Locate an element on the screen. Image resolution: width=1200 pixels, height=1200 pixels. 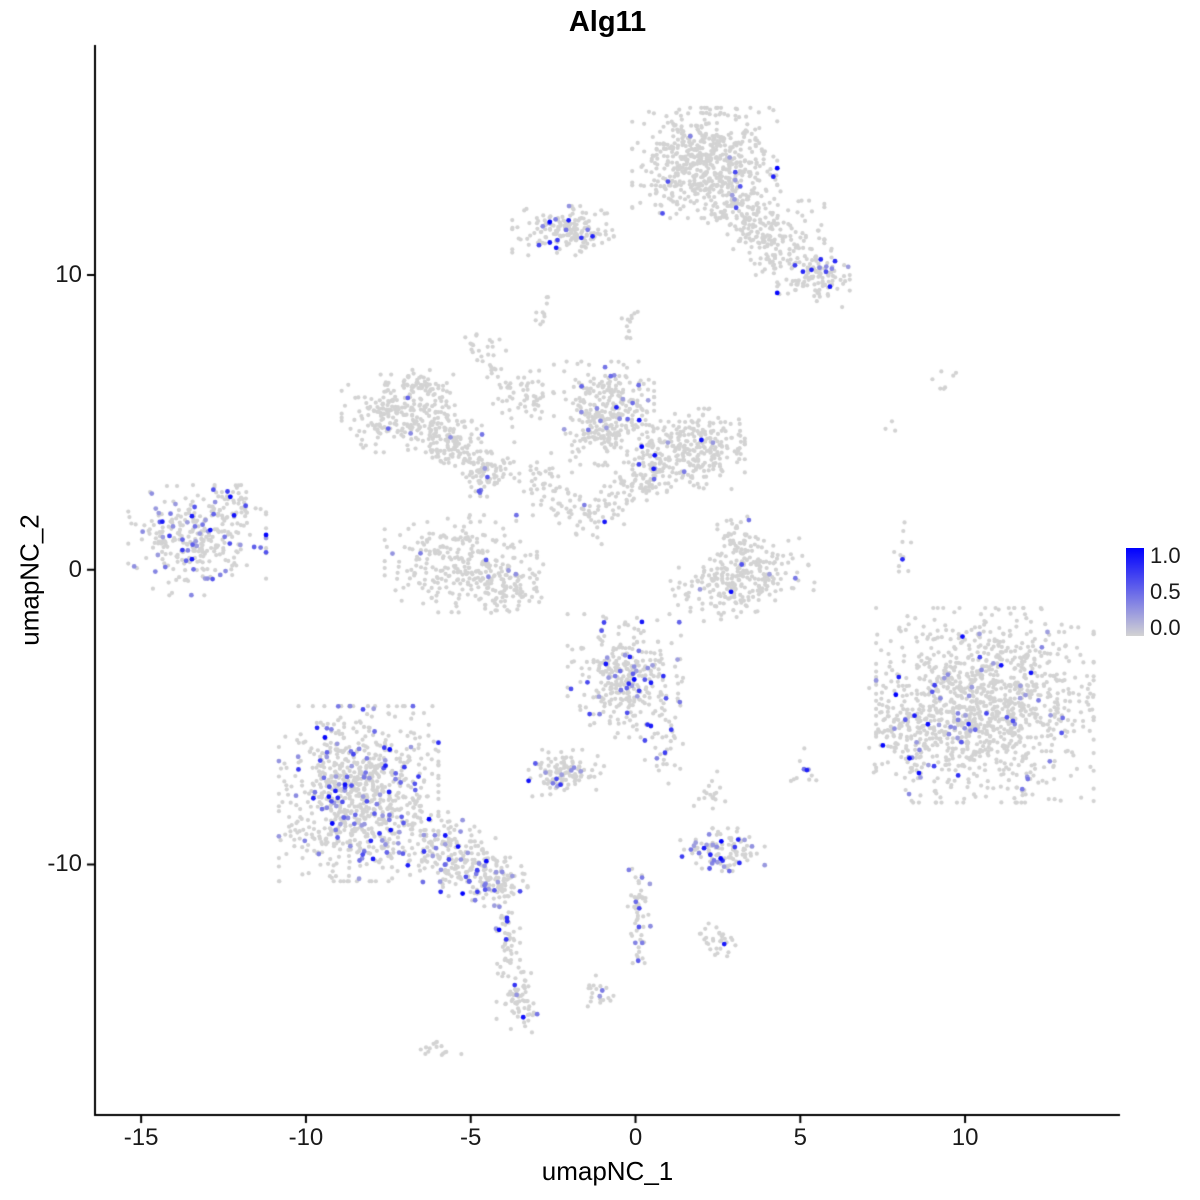
x-tick-label: 10 is located at coordinates (965, 1137).